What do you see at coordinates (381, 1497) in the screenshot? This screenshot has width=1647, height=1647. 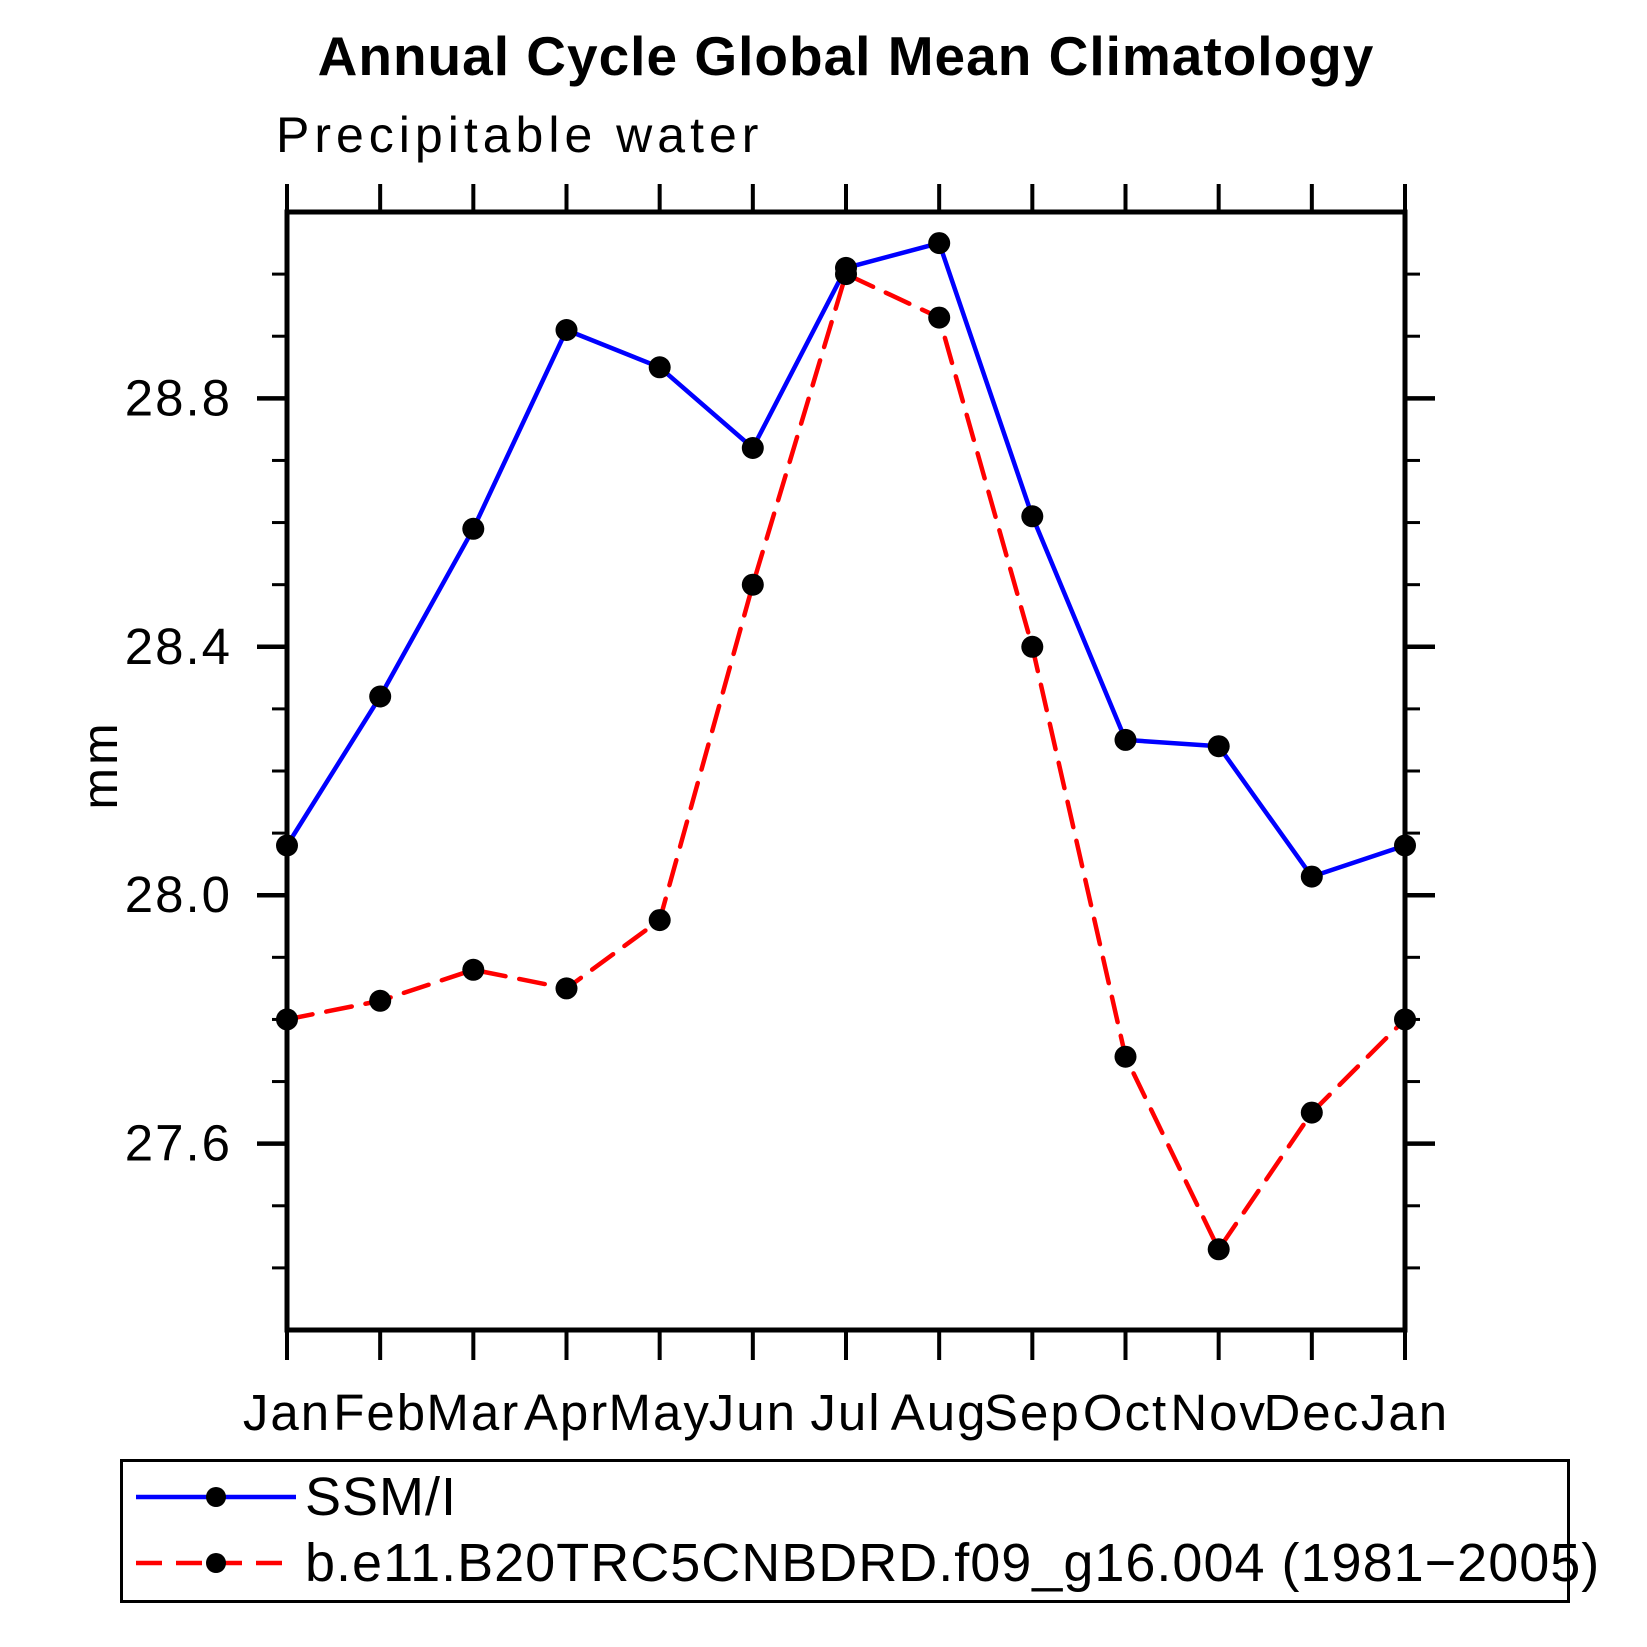 I see `legend-label-ssmi: SSM/I` at bounding box center [381, 1497].